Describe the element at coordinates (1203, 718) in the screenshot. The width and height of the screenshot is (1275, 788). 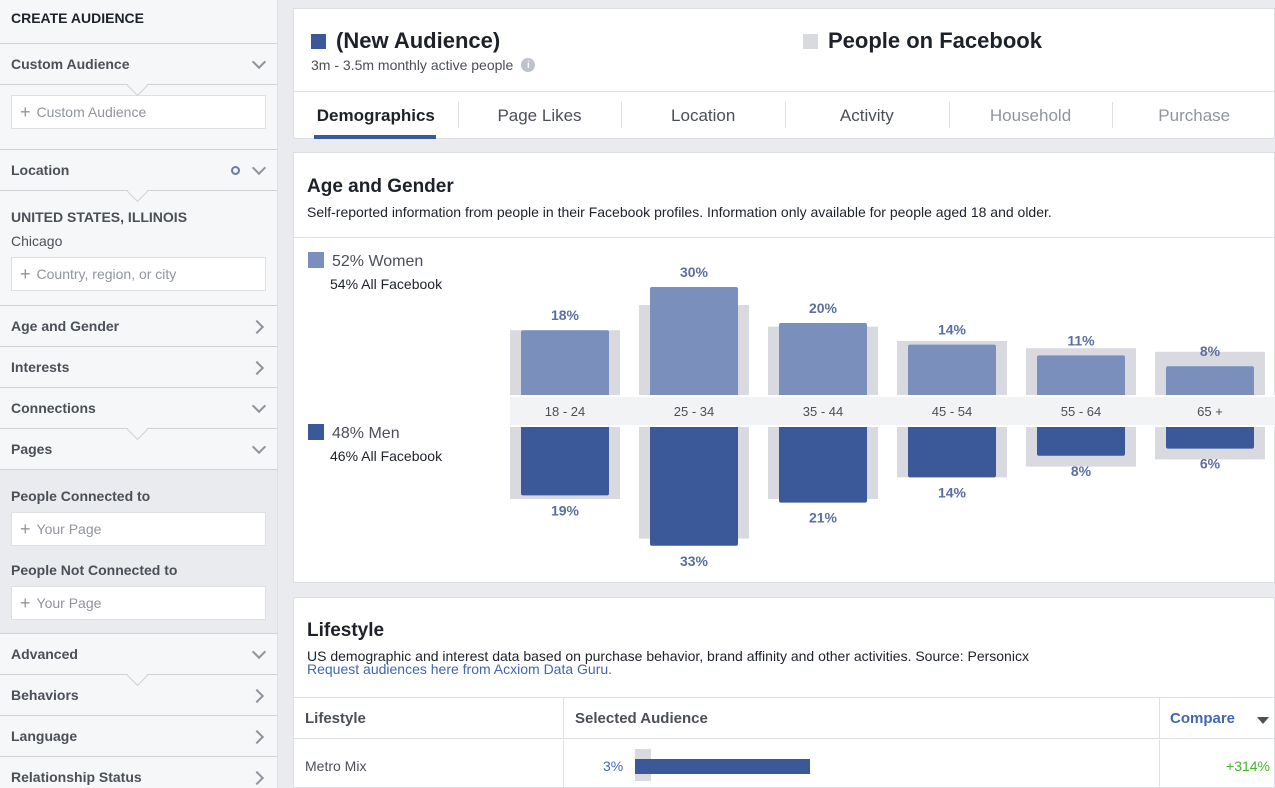
I see `col-compare: Compare` at that location.